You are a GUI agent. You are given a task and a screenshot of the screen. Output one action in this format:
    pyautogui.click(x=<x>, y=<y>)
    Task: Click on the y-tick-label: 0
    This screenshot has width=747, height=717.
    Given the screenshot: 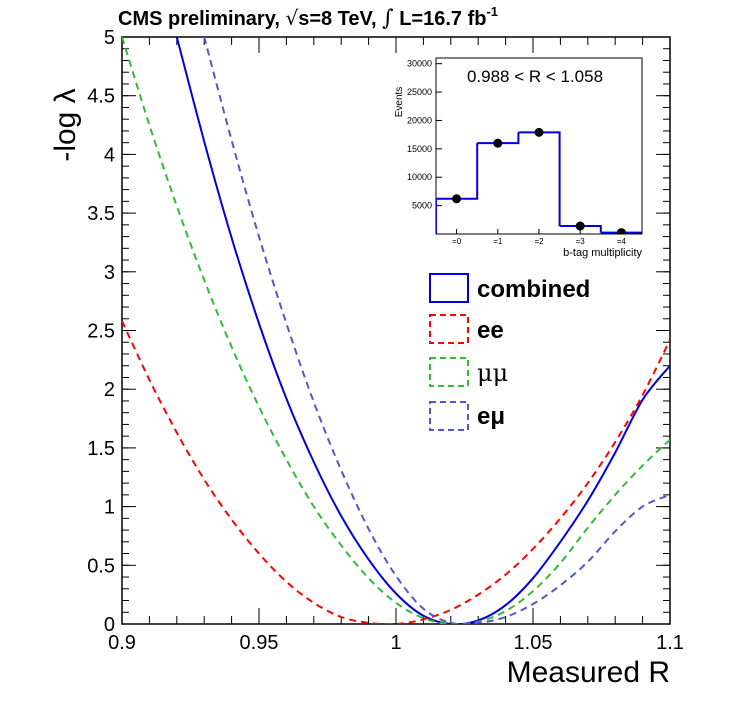 What is the action you would take?
    pyautogui.click(x=109, y=625)
    